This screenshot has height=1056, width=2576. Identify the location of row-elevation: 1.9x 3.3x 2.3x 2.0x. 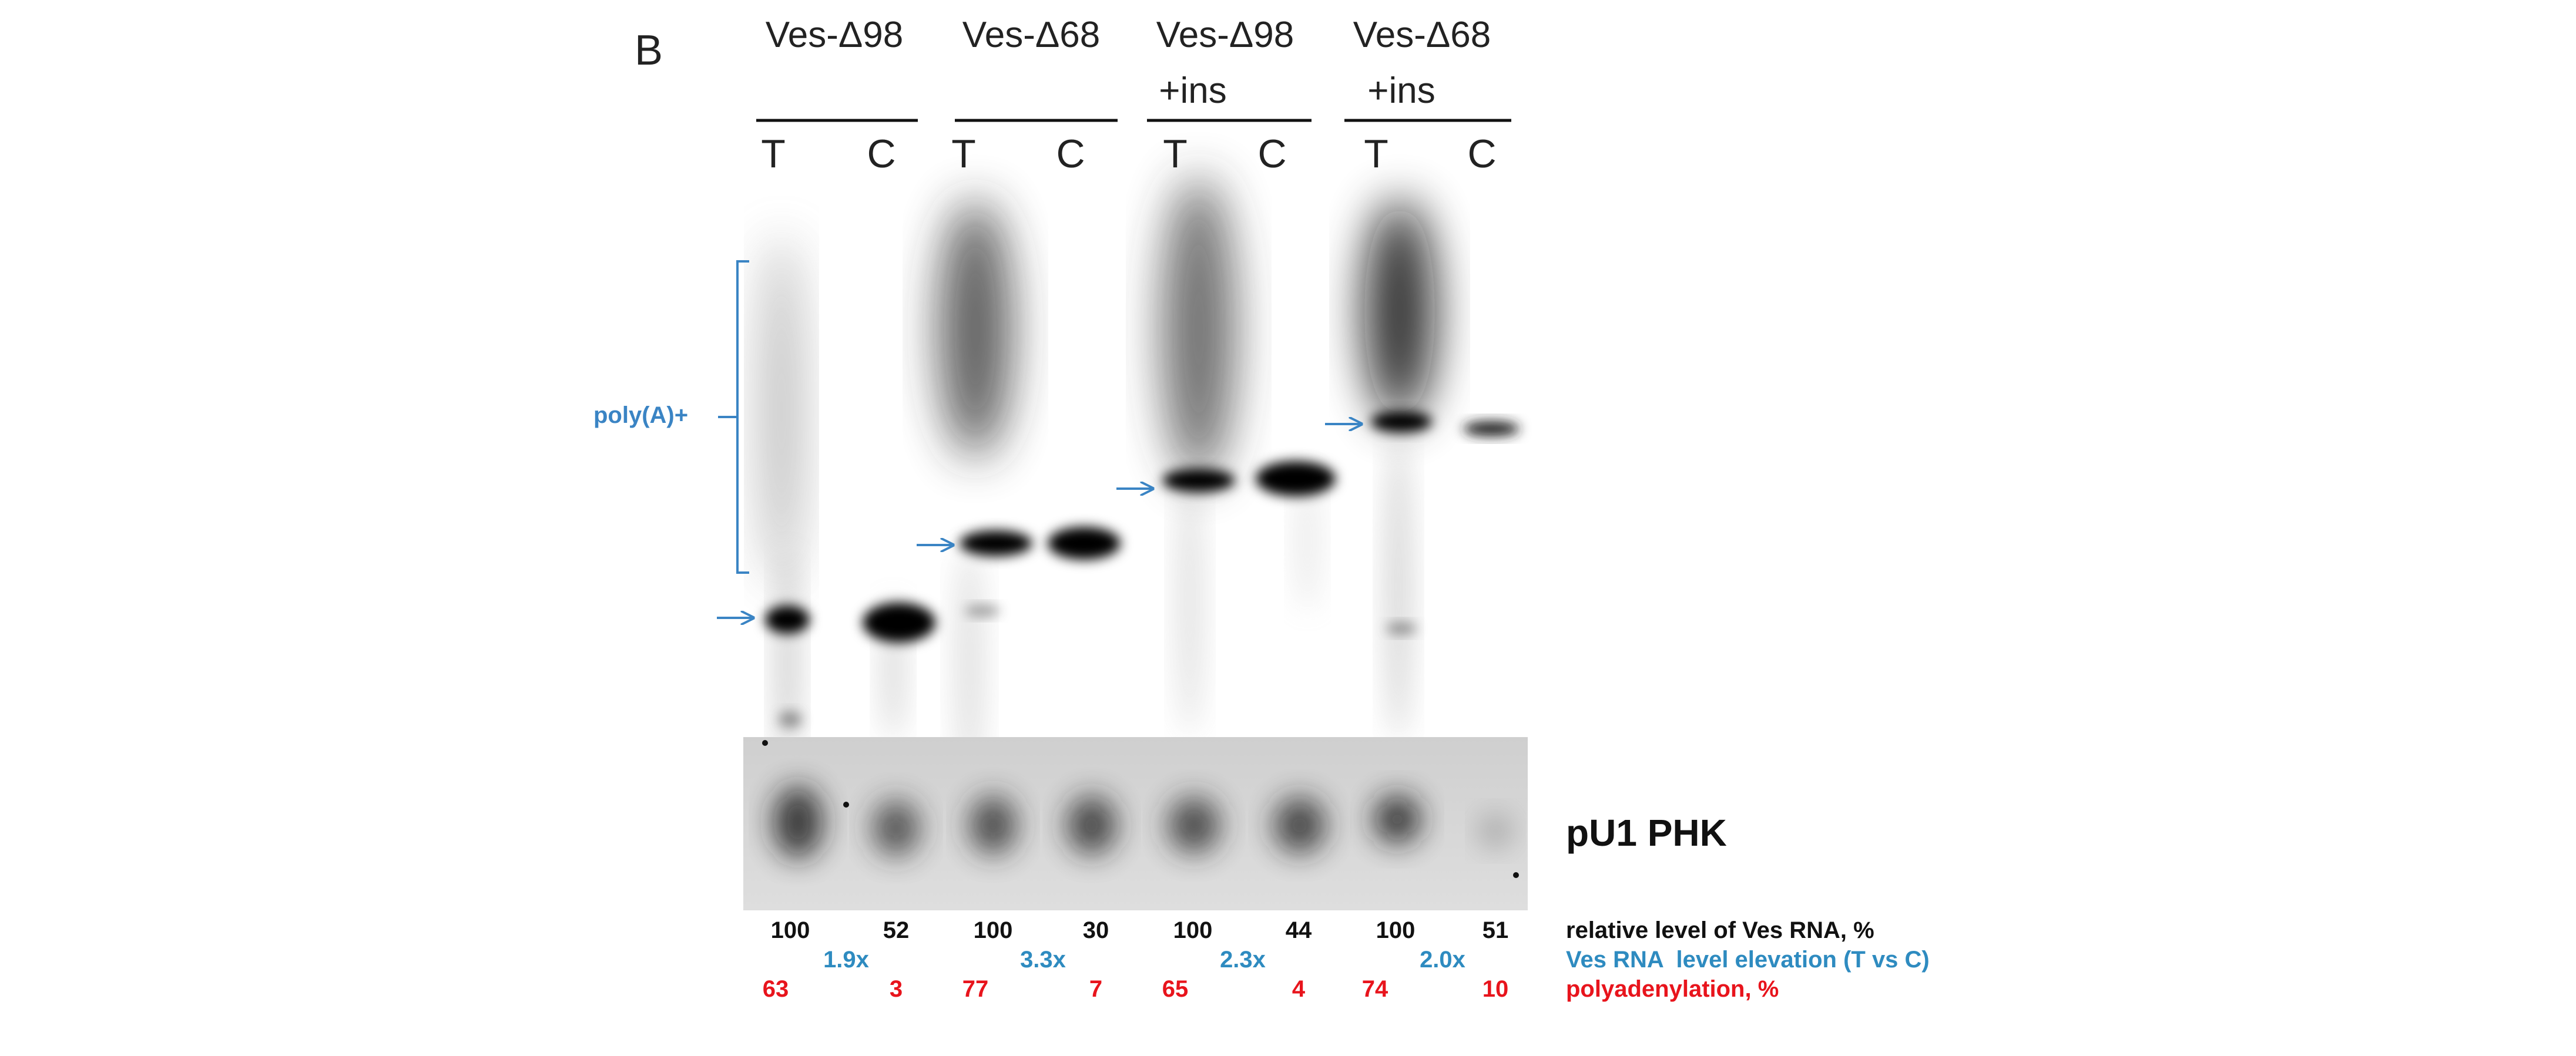
(1144, 960).